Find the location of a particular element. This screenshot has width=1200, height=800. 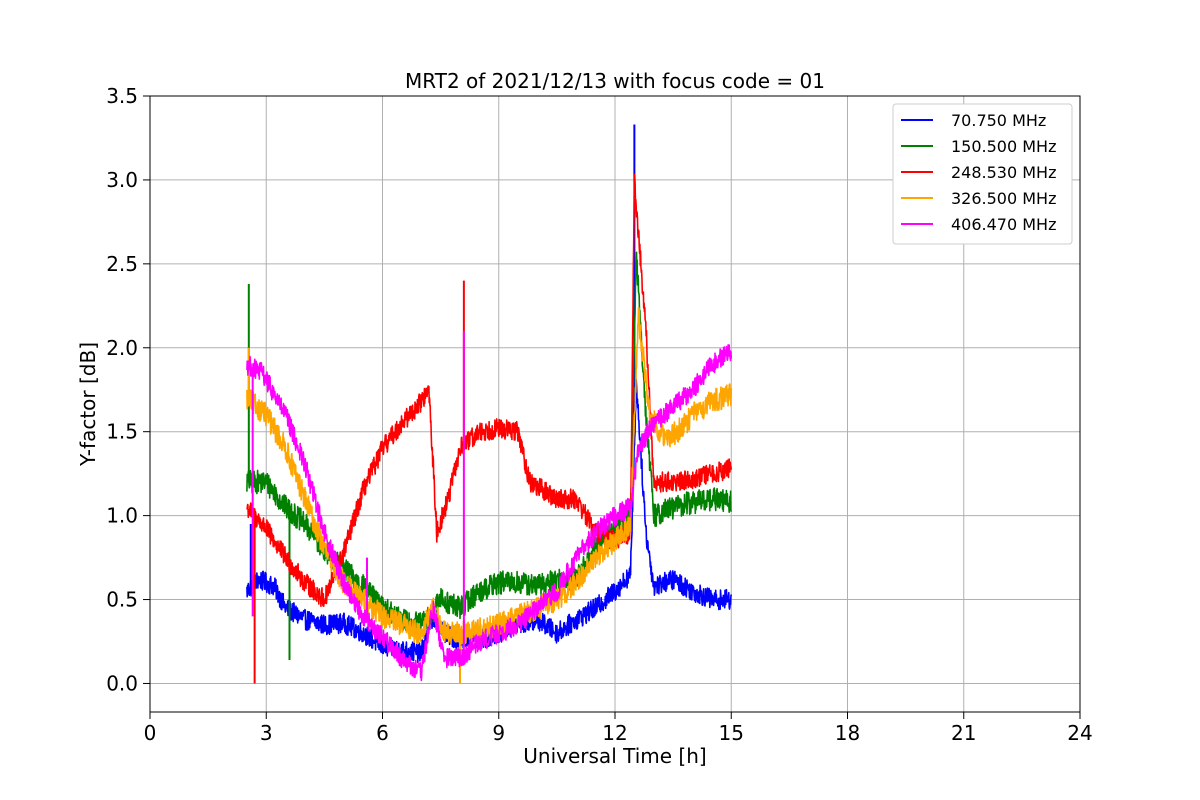

y-tick-label: 0.0 is located at coordinates (122, 683).